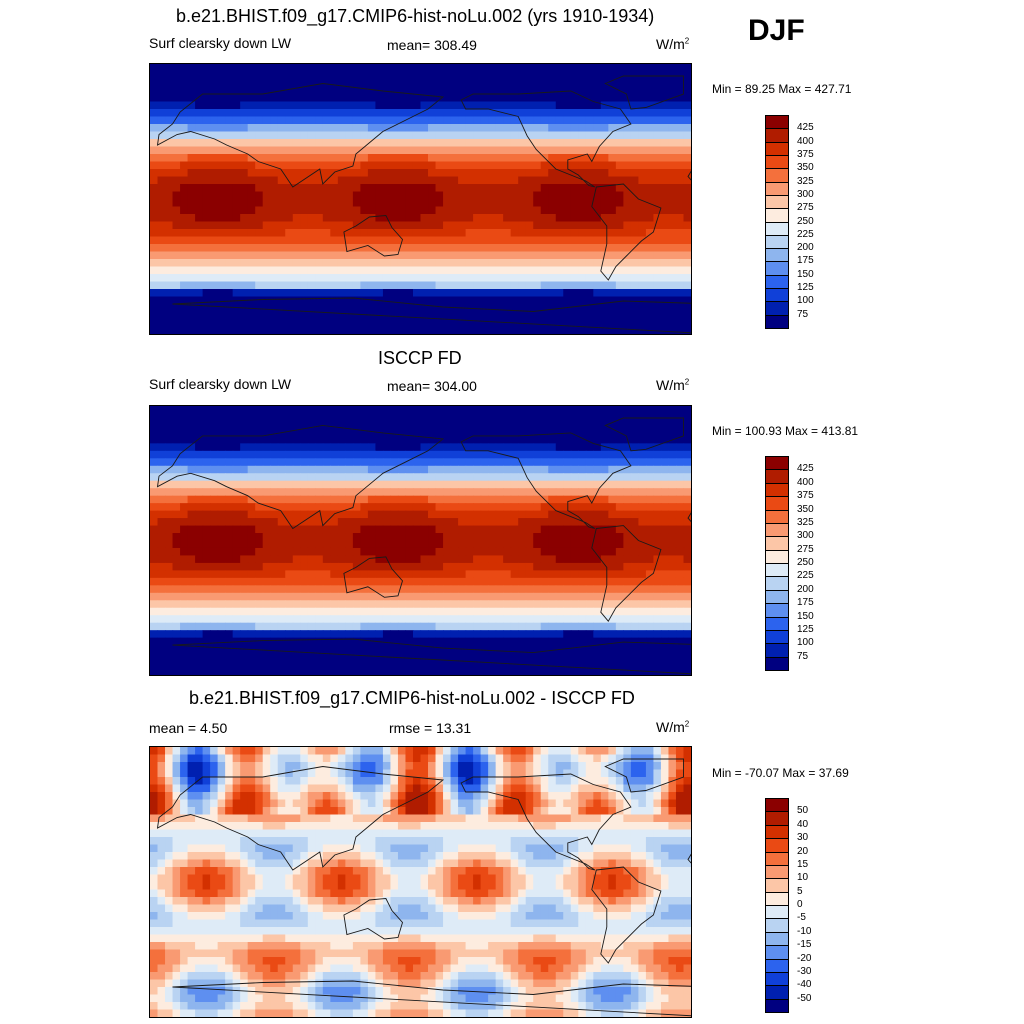 The image size is (1024, 1024). What do you see at coordinates (801, 918) in the screenshot?
I see `colorbar-tick-label: -5` at bounding box center [801, 918].